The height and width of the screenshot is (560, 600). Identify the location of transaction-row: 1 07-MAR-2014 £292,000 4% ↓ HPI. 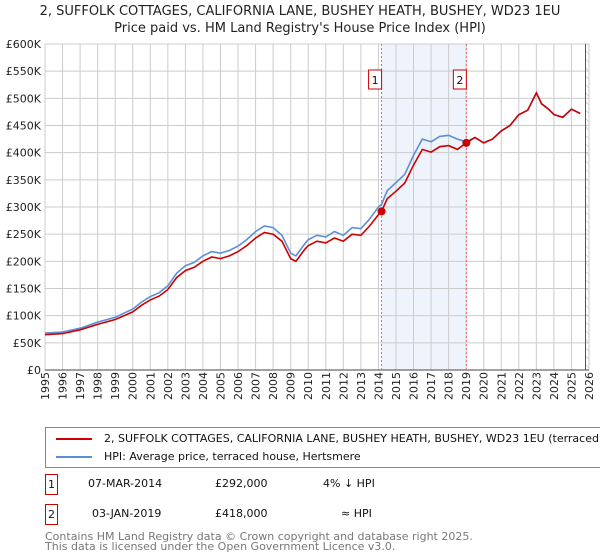
(295, 485).